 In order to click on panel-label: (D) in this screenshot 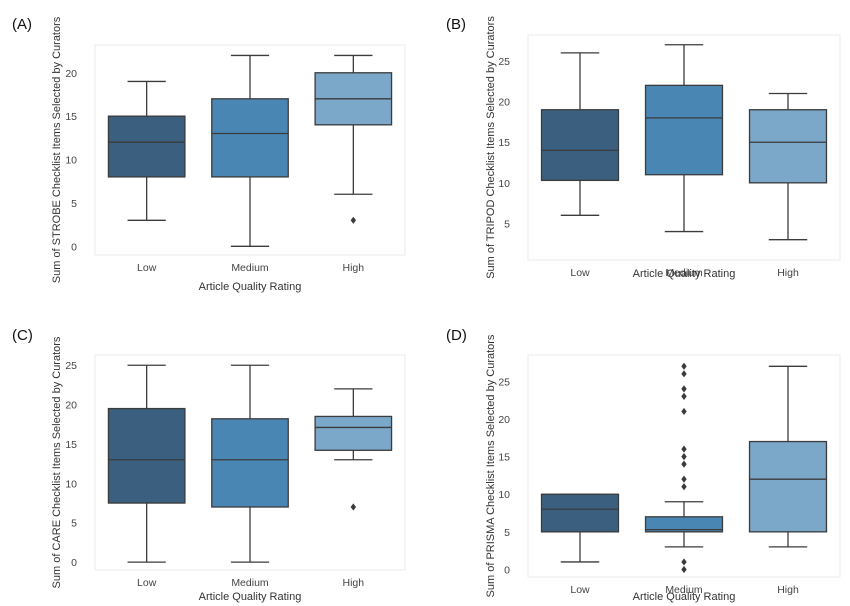, I will do `click(456, 335)`.